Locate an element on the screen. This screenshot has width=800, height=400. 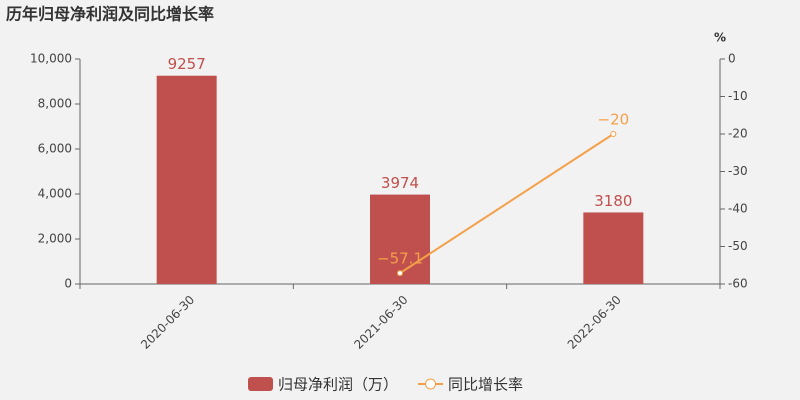
y2-tick-label: -40 is located at coordinates (738, 209).